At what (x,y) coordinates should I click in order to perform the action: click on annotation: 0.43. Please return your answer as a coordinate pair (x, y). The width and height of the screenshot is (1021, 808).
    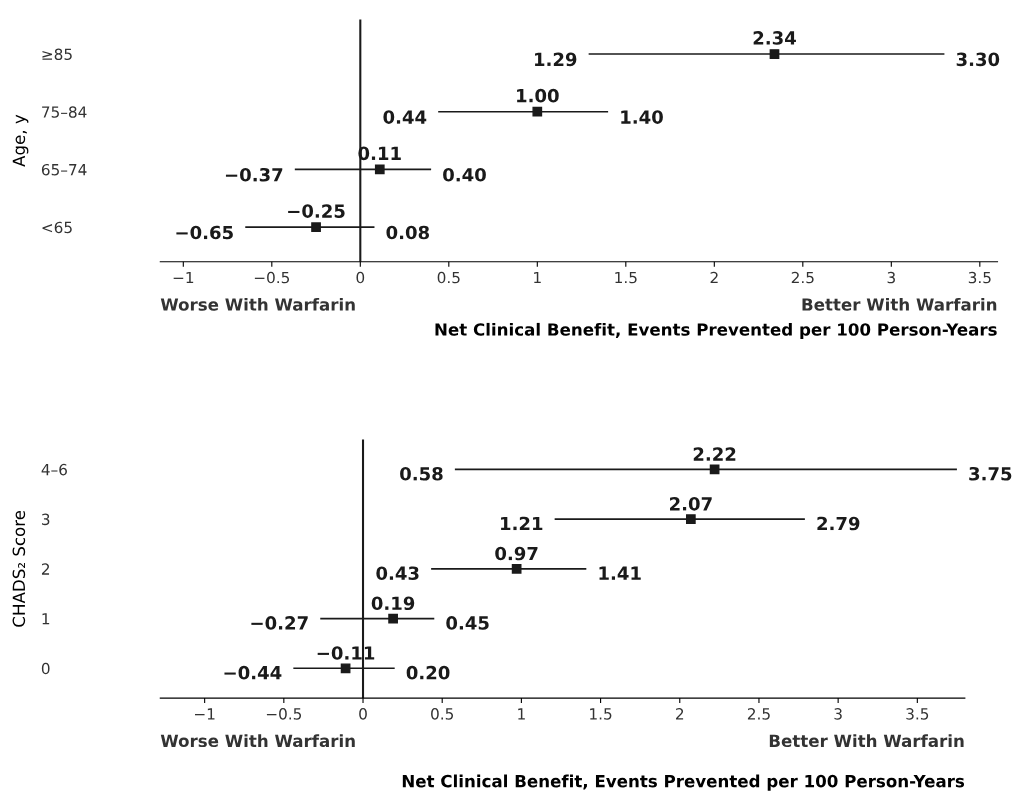
    Looking at the image, I should click on (397, 573).